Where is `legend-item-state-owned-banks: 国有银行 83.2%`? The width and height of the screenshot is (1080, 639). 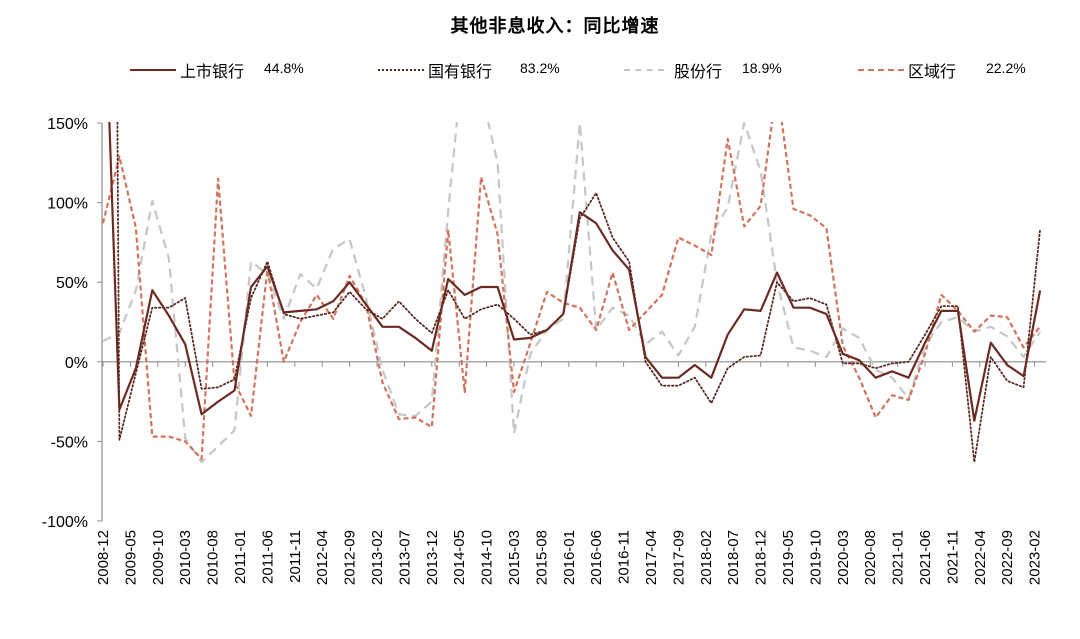 legend-item-state-owned-banks: 国有银行 83.2% is located at coordinates (469, 70).